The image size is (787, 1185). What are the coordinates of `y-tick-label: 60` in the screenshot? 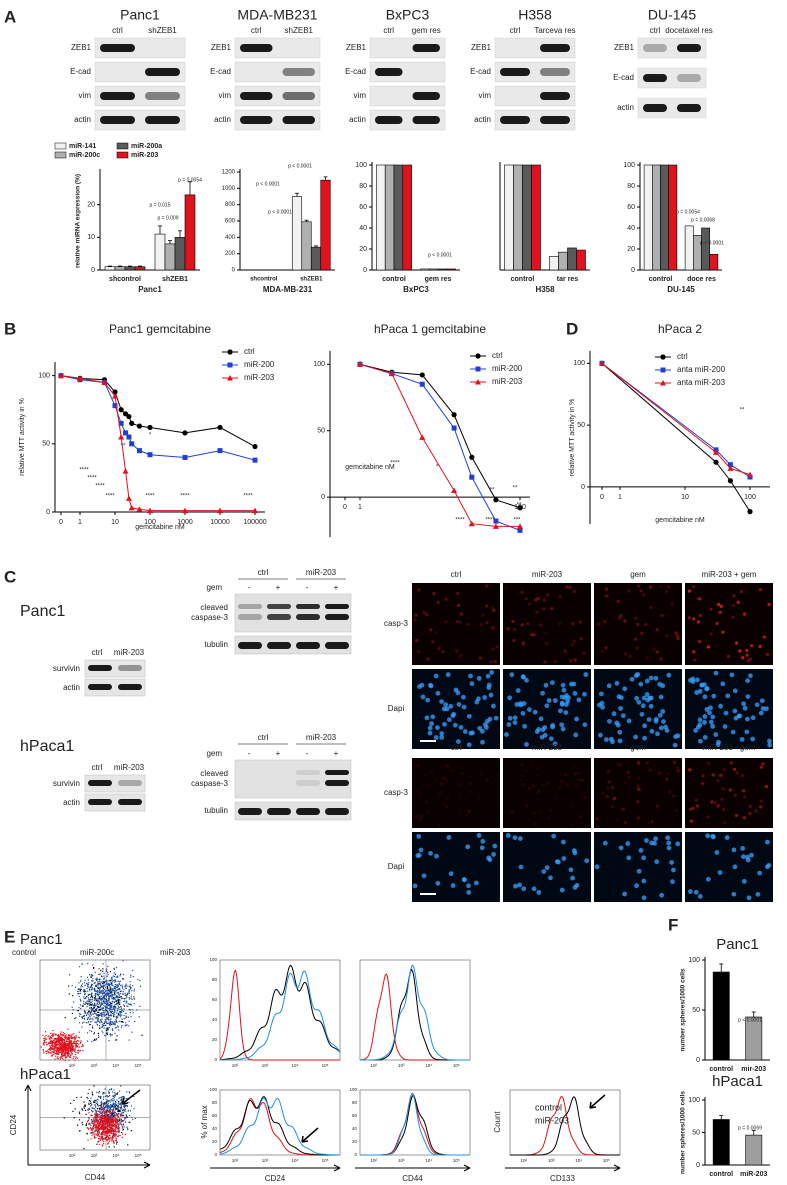 It's located at (631, 207).